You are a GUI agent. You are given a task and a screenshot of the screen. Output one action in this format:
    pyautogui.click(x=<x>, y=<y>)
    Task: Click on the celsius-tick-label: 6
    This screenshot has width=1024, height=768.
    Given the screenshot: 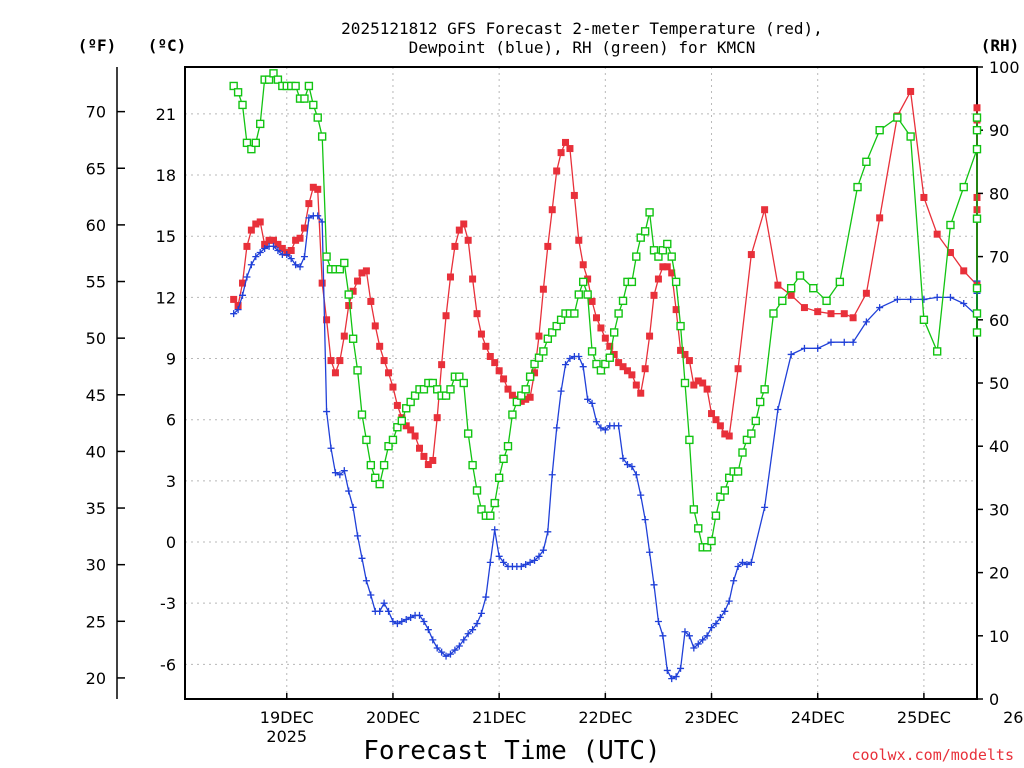 What is the action you would take?
    pyautogui.click(x=171, y=420)
    